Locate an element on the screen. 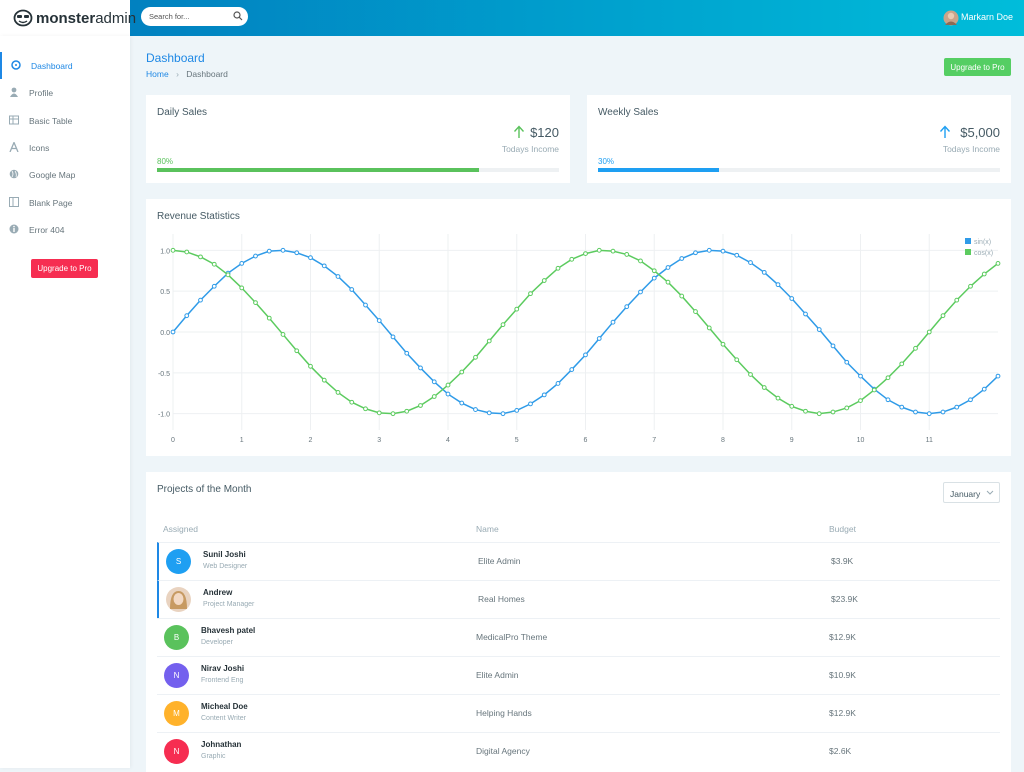  y-tick-label: 0.5 is located at coordinates (165, 292).